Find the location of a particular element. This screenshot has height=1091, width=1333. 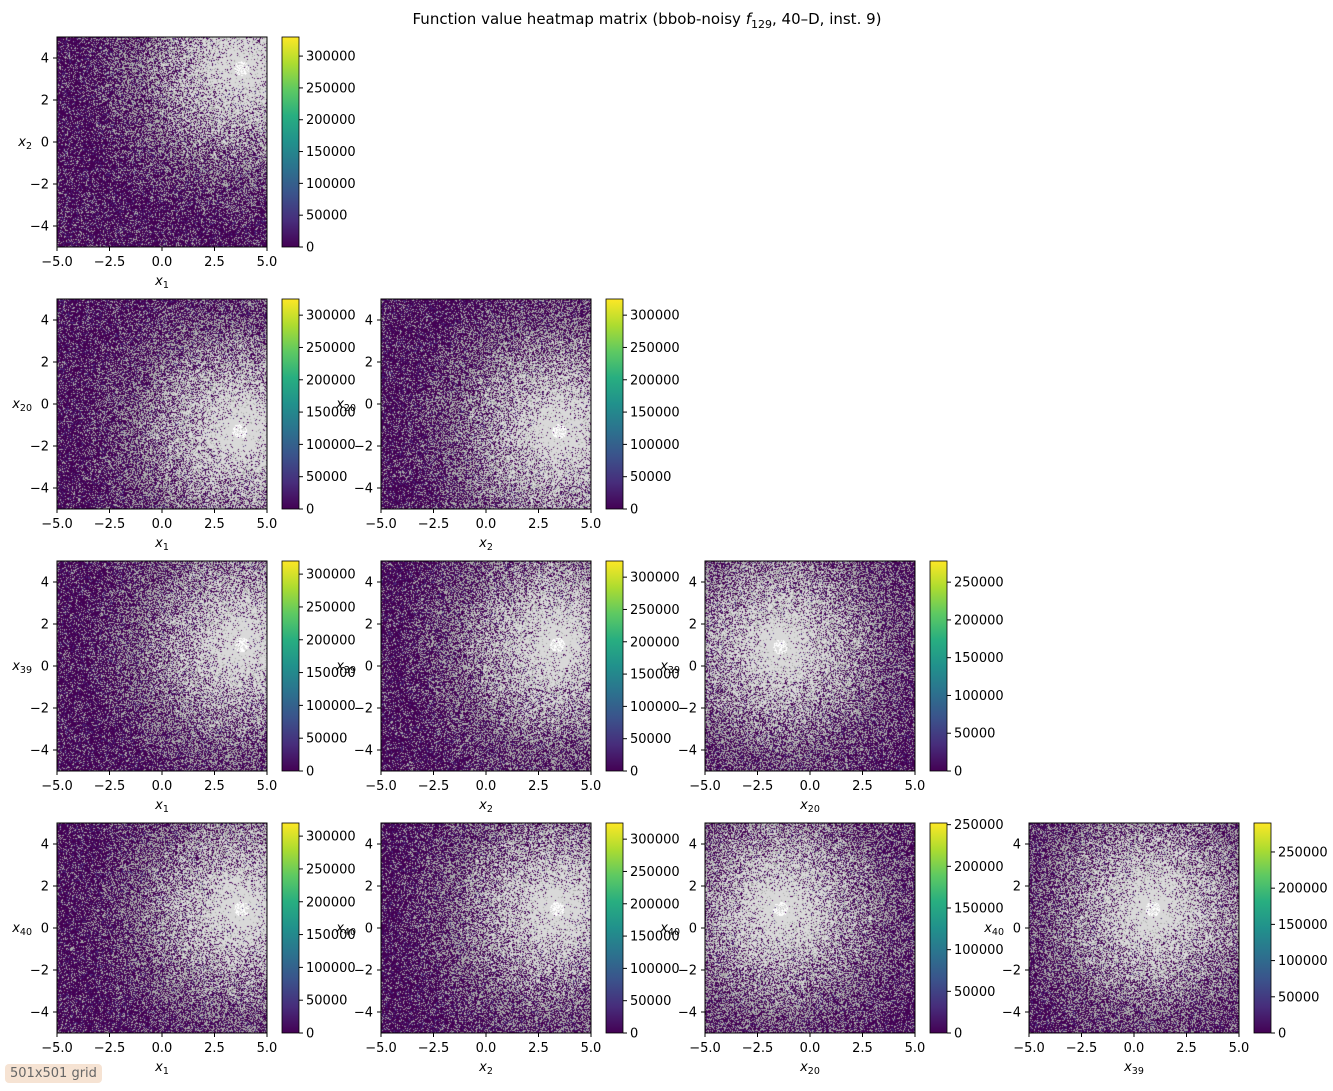

colorbar: 0 50000 100000 150000 200000 250000 is located at coordinates (966, 930).